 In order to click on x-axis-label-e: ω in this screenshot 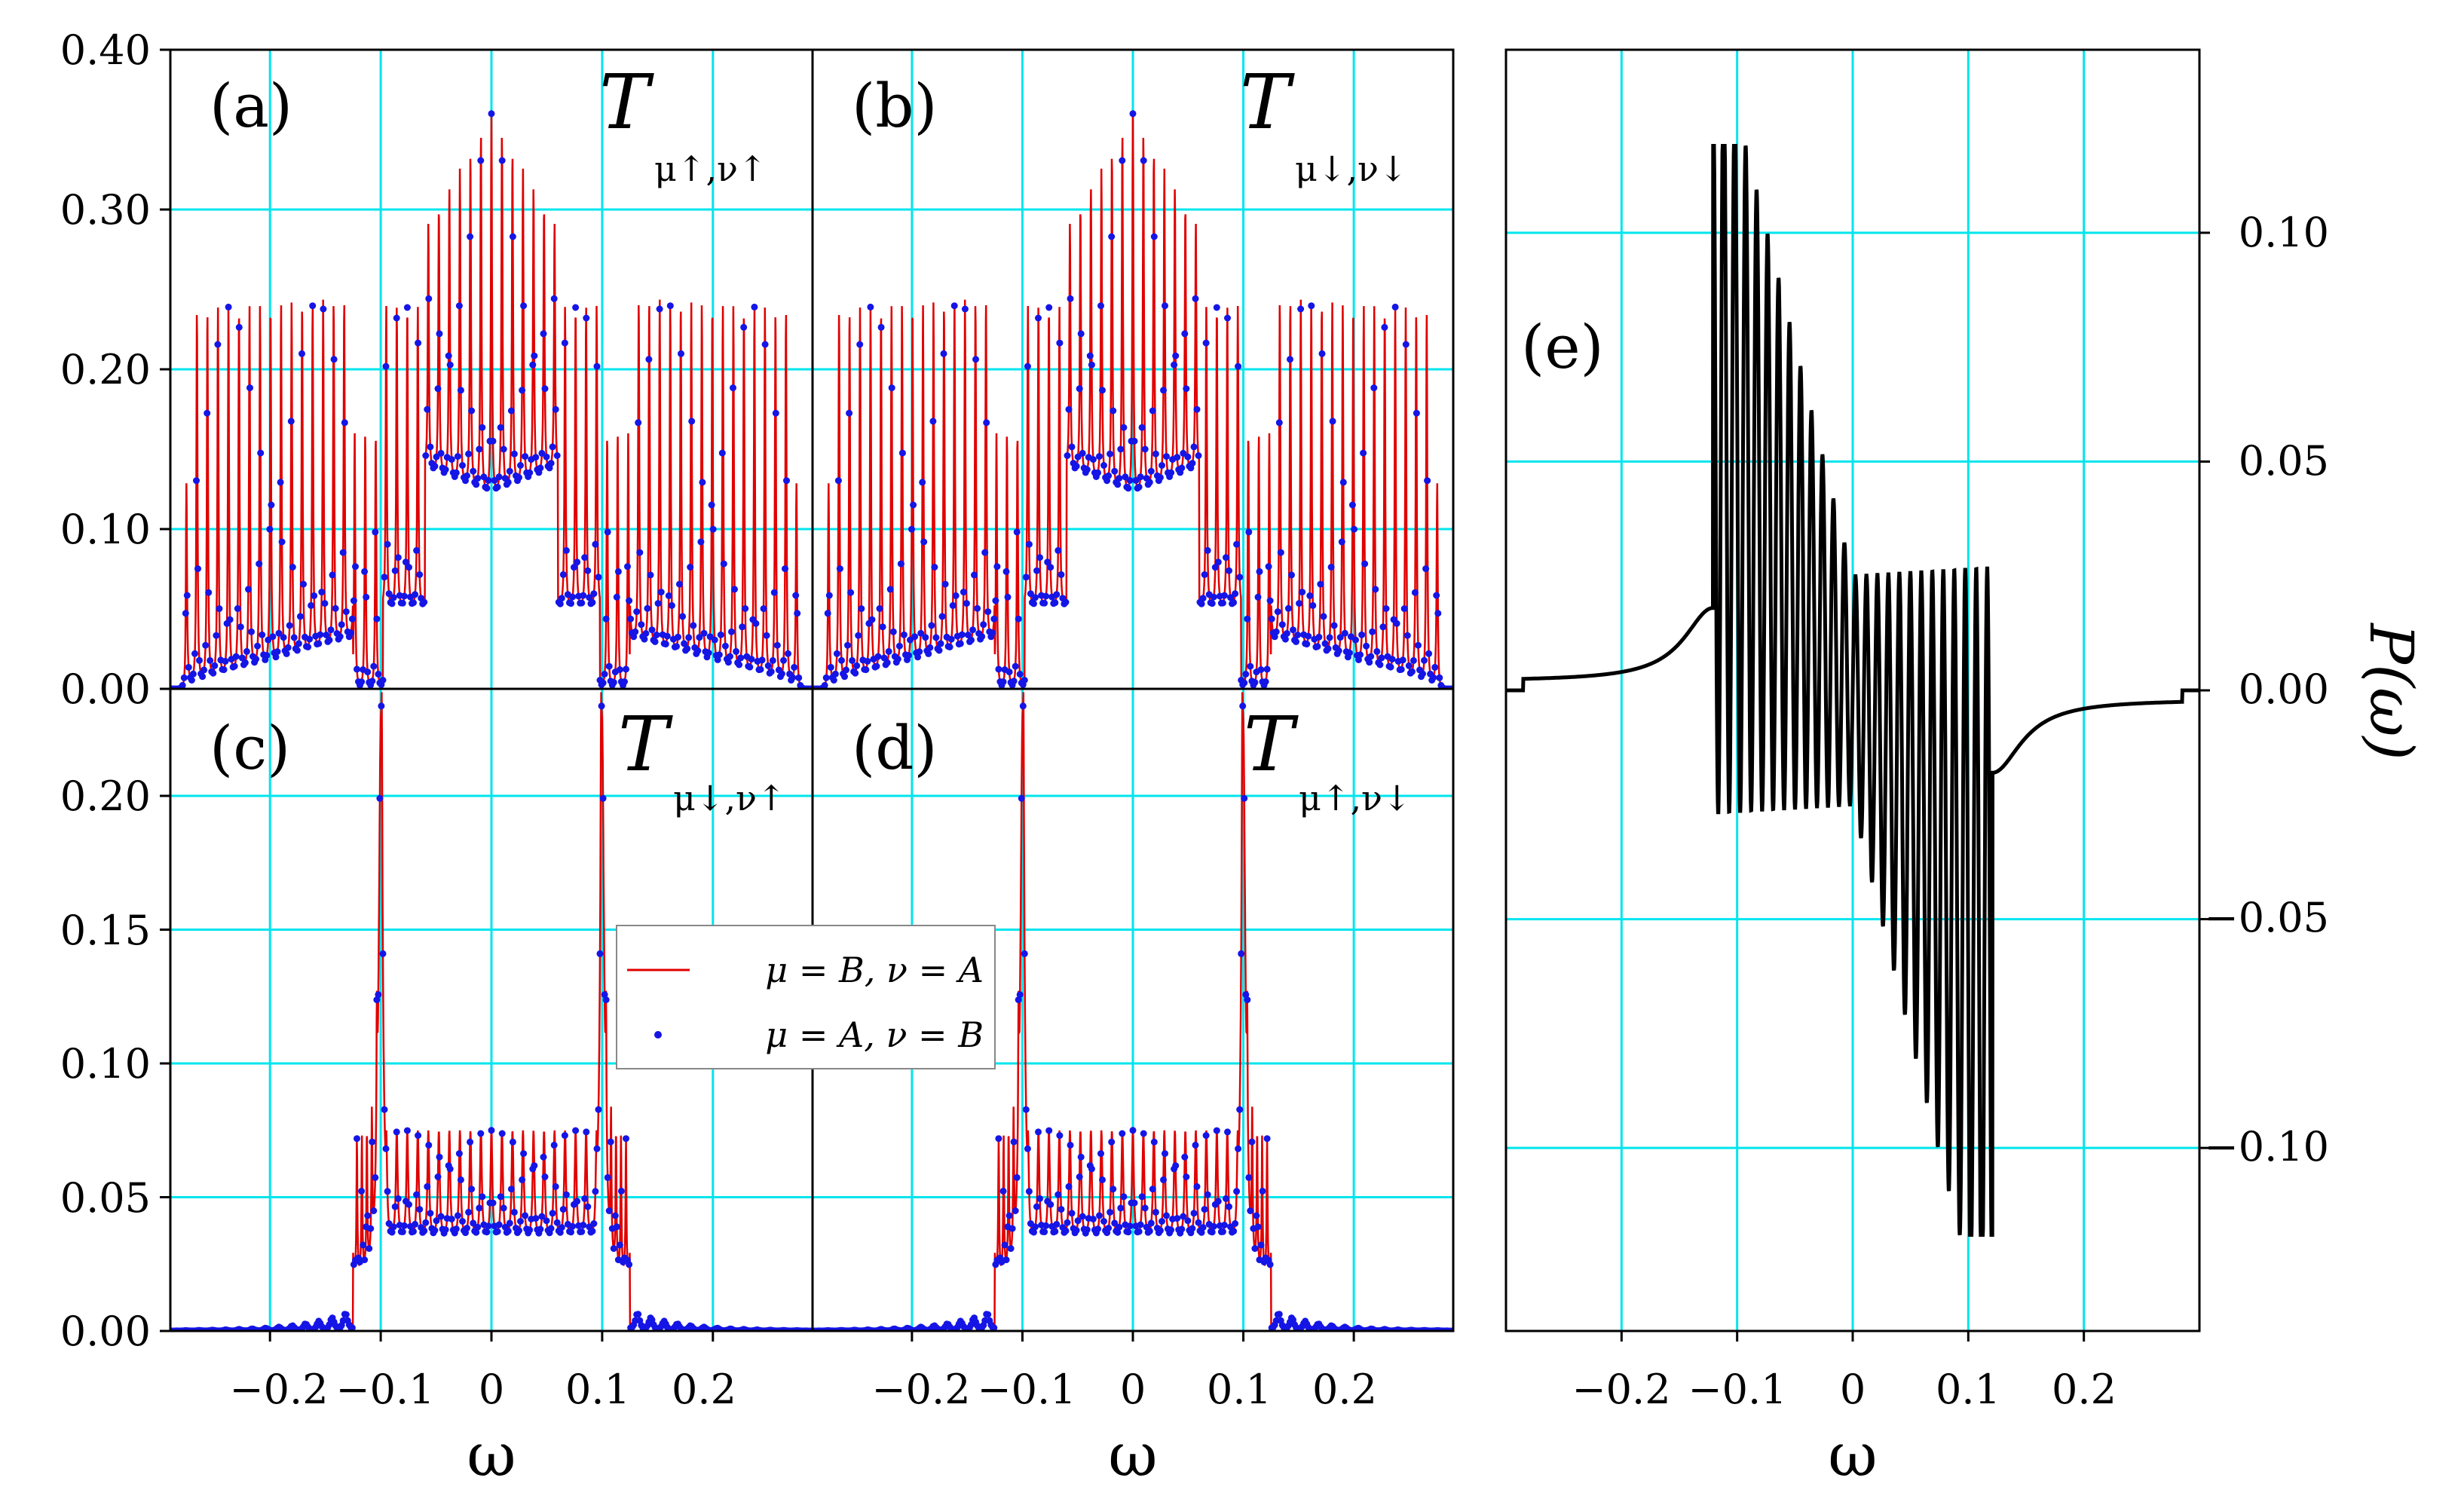, I will do `click(1852, 1455)`.